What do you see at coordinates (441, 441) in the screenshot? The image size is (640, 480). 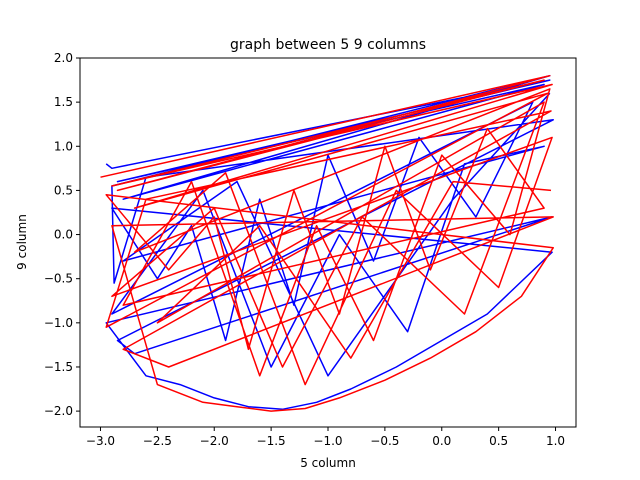 I see `x-tick-label: 0.0` at bounding box center [441, 441].